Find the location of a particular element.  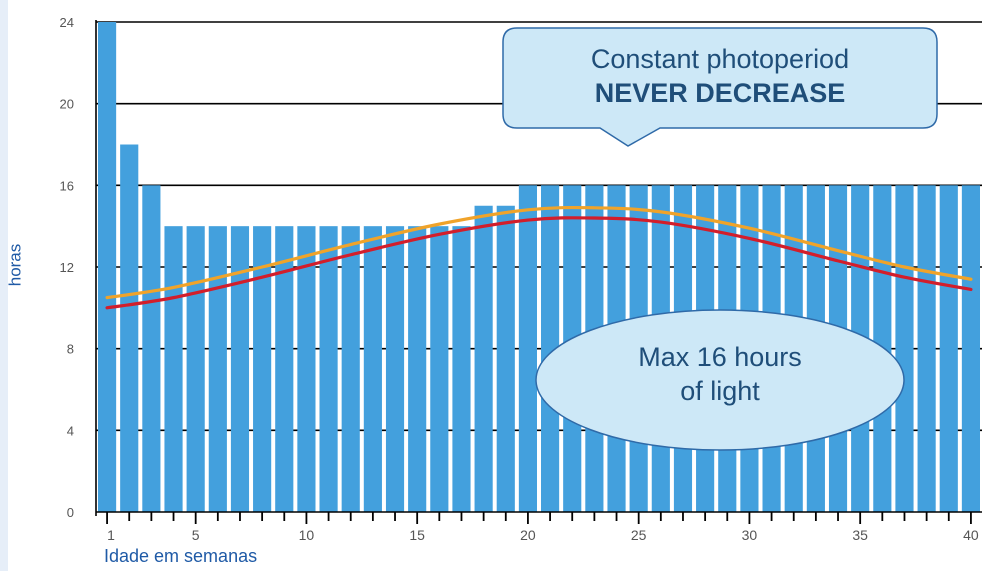

y-tick-label-16: 16 is located at coordinates (67, 185).